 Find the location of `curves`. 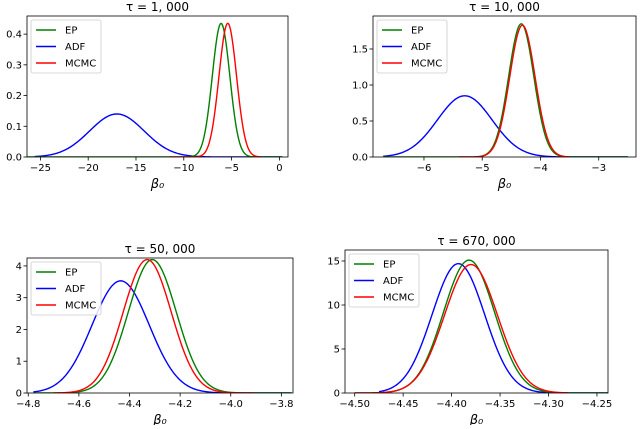

curves is located at coordinates (155, 89).